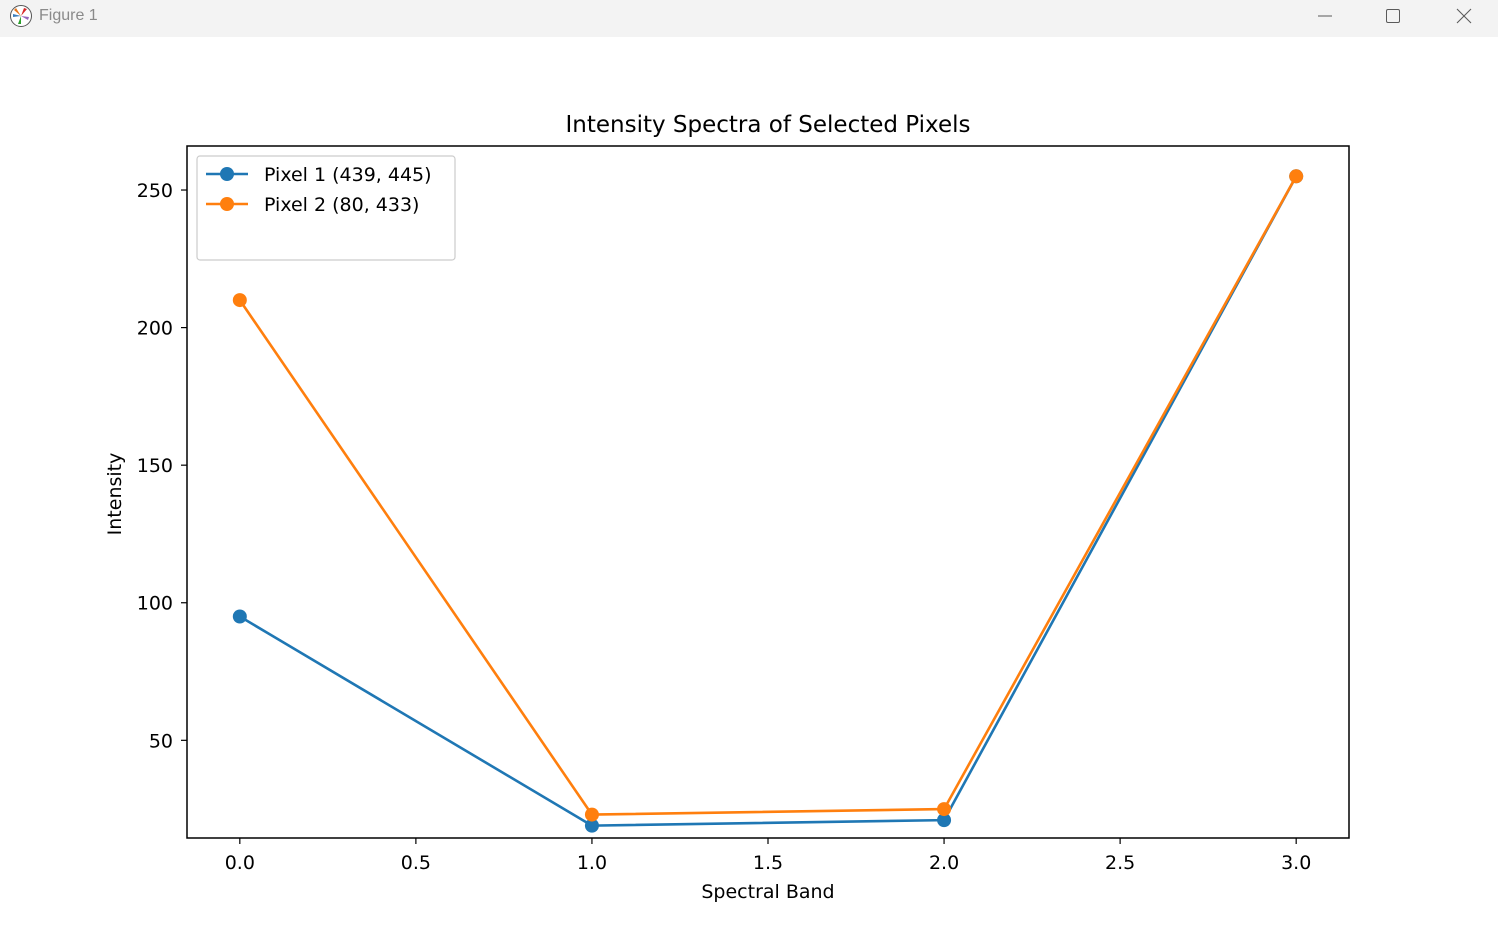 The image size is (1498, 941). I want to click on legend-label: Pixel 2 (80, 433), so click(341, 205).